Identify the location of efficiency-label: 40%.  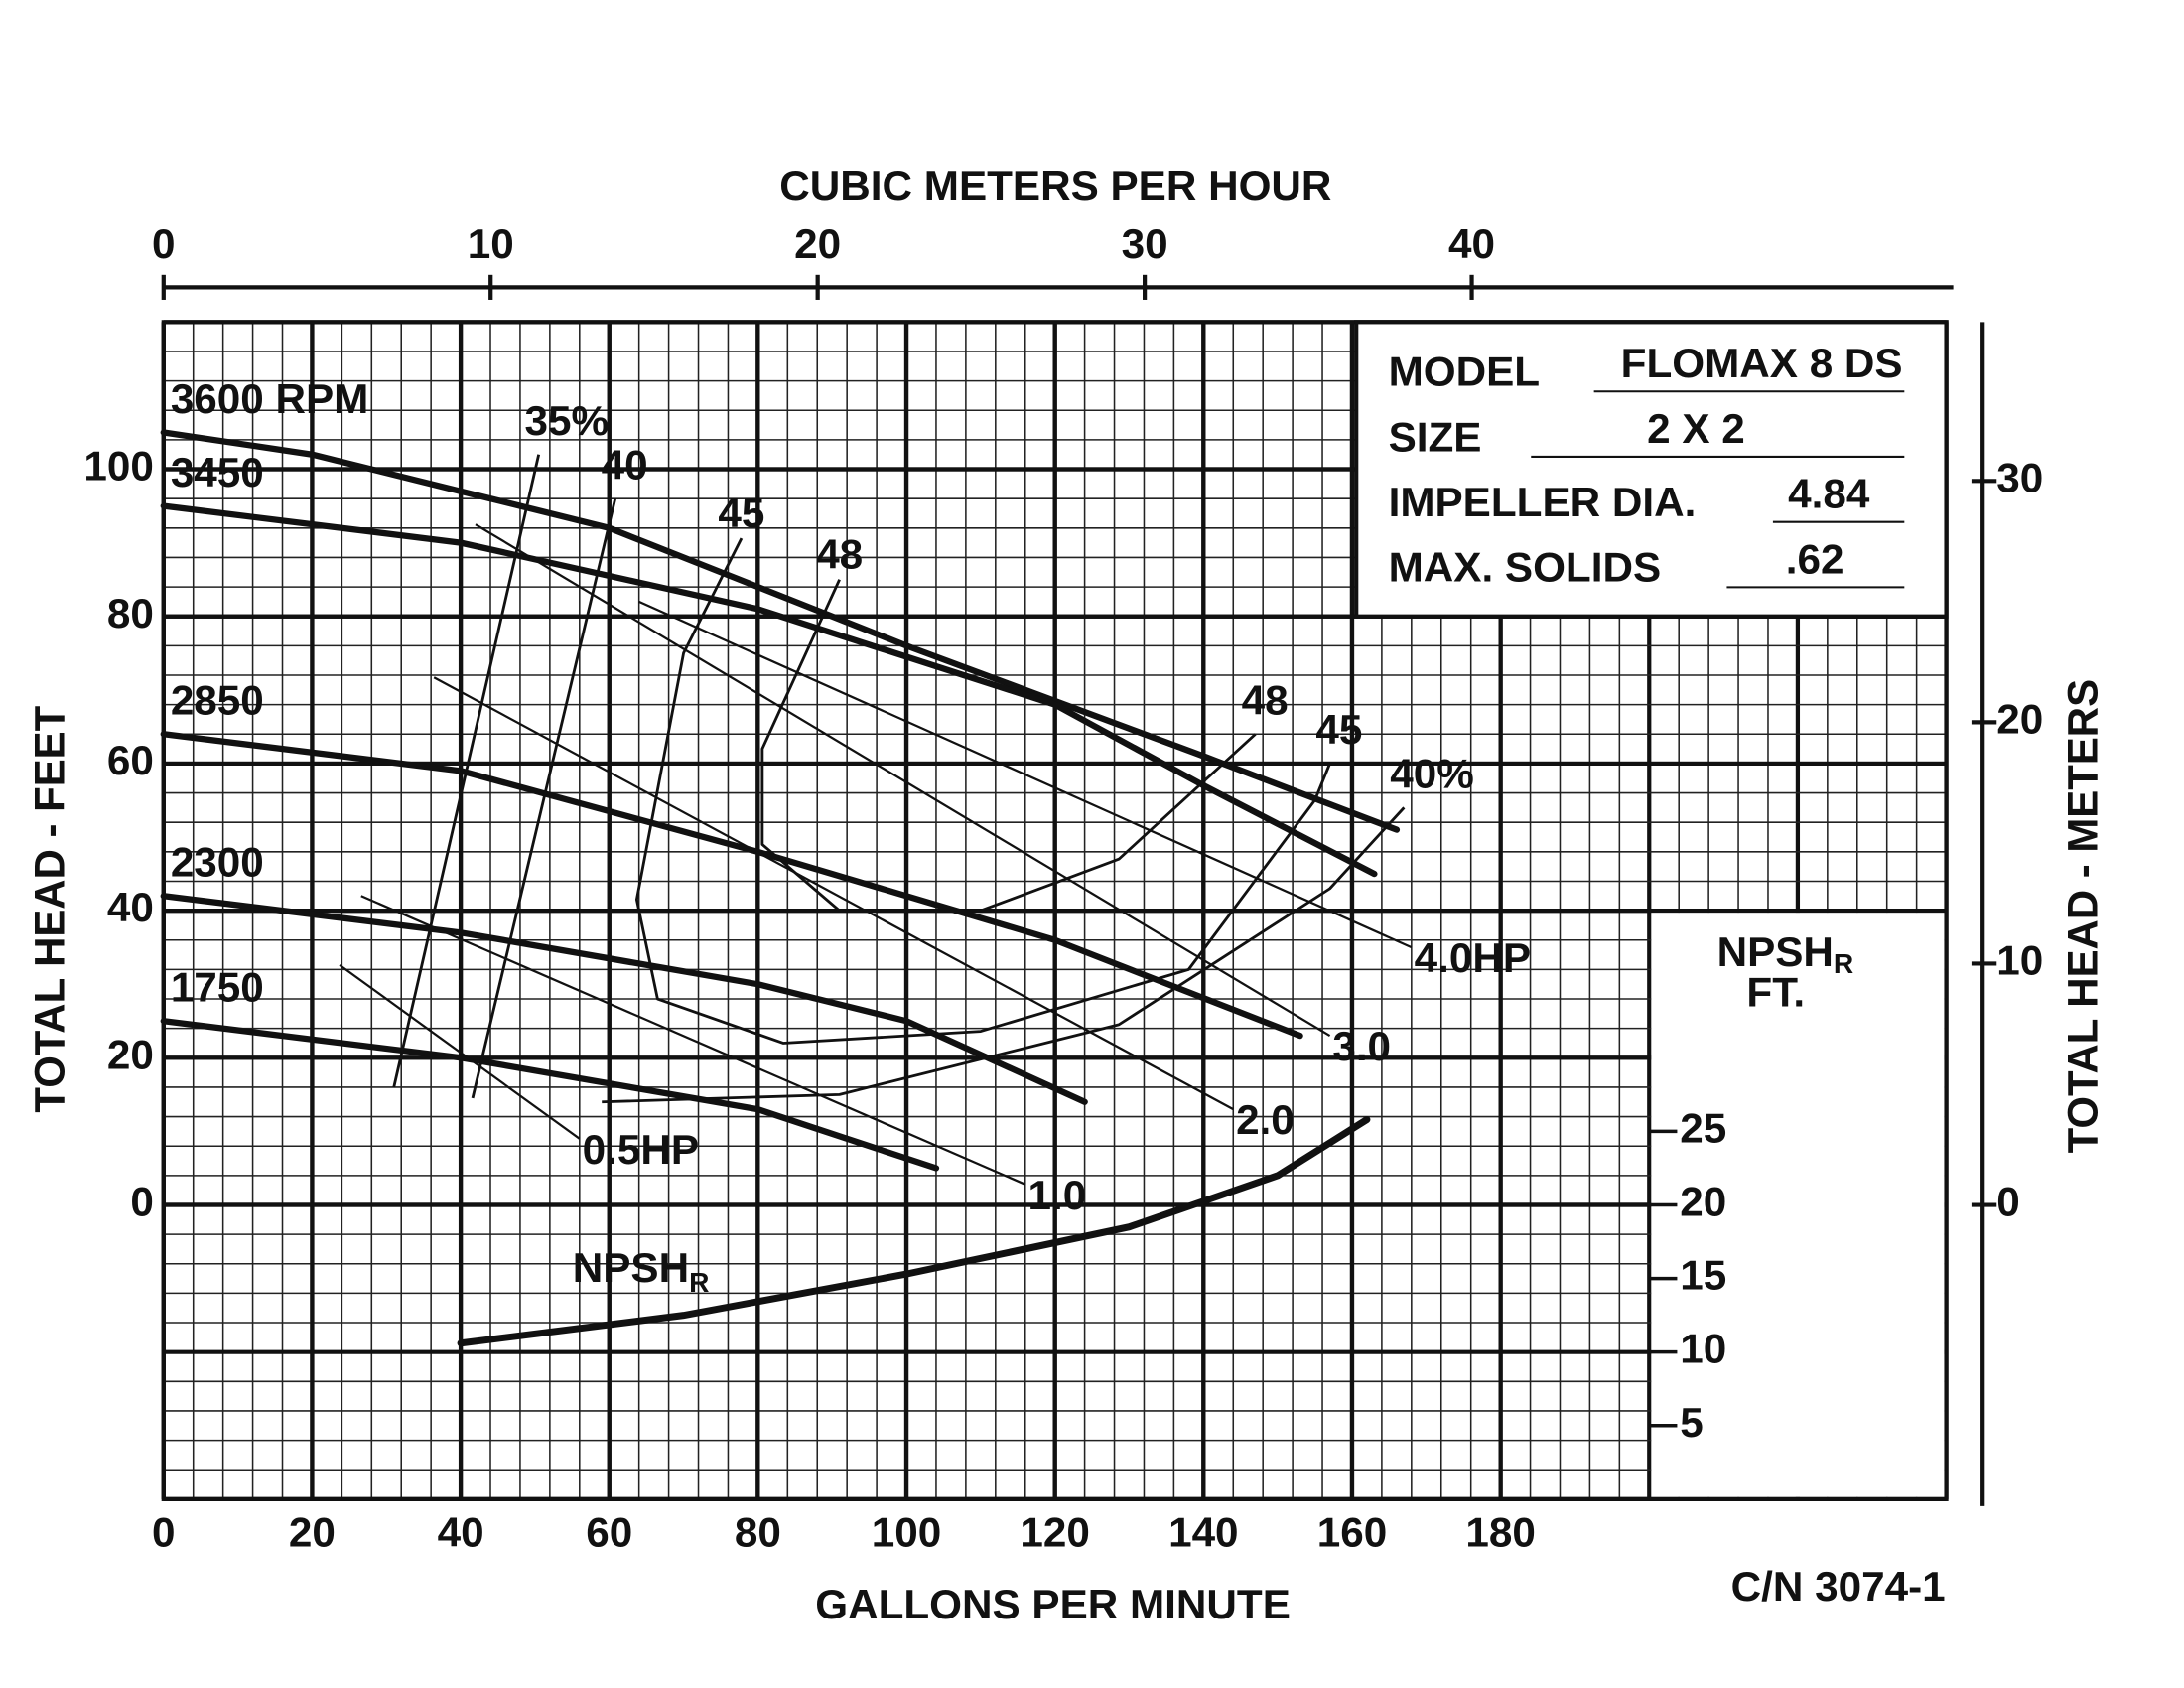
(1432, 774).